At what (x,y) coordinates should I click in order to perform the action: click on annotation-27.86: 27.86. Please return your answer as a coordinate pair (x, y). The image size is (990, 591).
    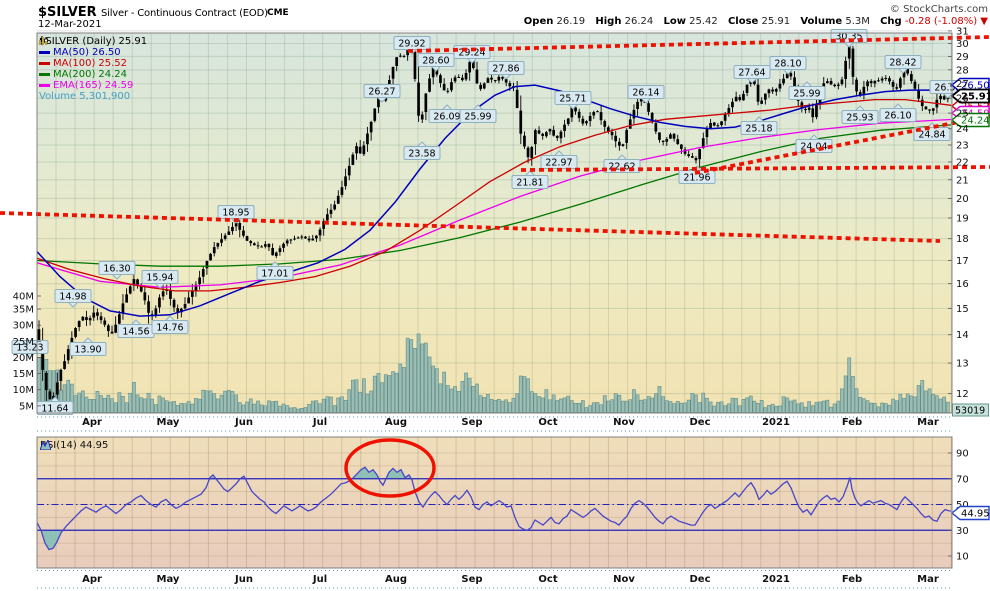
    Looking at the image, I should click on (506, 70).